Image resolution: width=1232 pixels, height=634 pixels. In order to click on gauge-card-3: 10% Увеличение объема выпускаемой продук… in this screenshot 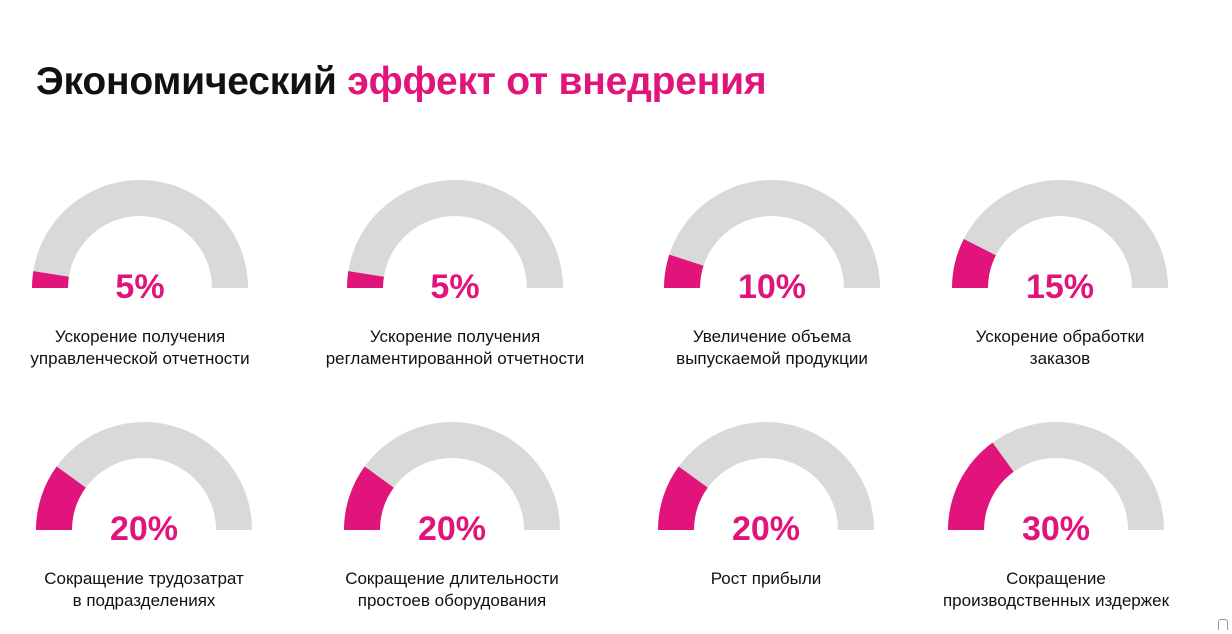, I will do `click(772, 285)`.